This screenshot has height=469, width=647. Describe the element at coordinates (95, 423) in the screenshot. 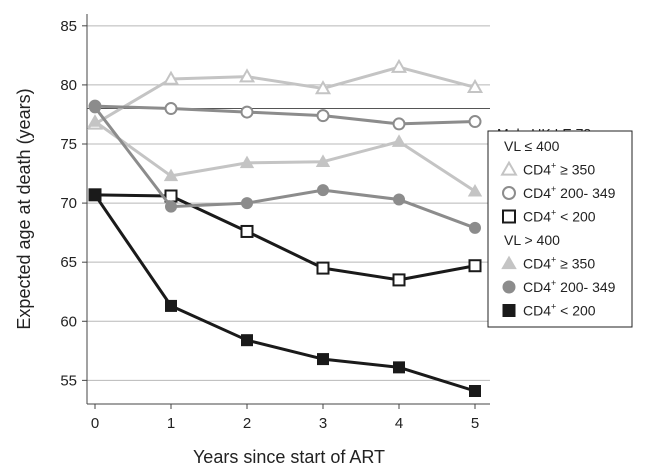

I see `x-tick-label: 0` at that location.